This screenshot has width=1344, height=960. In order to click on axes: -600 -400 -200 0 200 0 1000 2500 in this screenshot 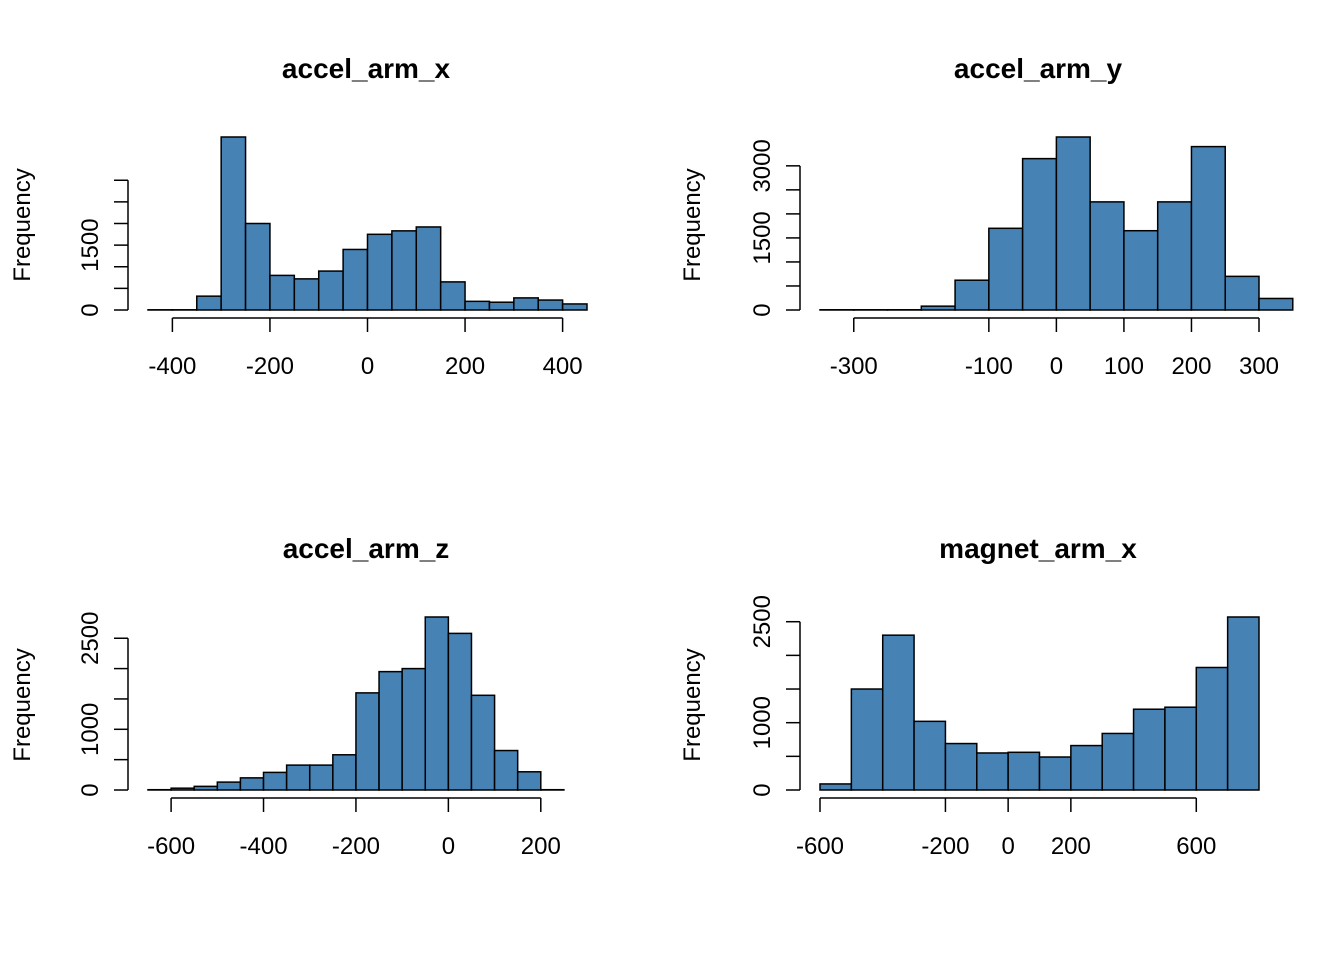, I will do `click(319, 736)`.